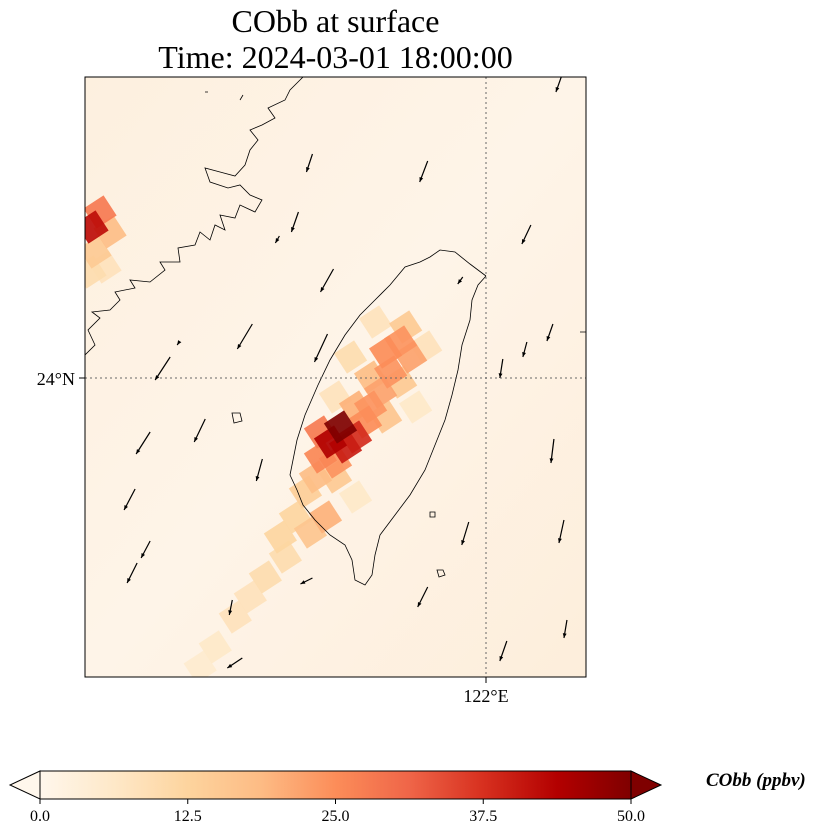 Image resolution: width=825 pixels, height=836 pixels. I want to click on colorbar-tick-label: 25.0, so click(336, 816).